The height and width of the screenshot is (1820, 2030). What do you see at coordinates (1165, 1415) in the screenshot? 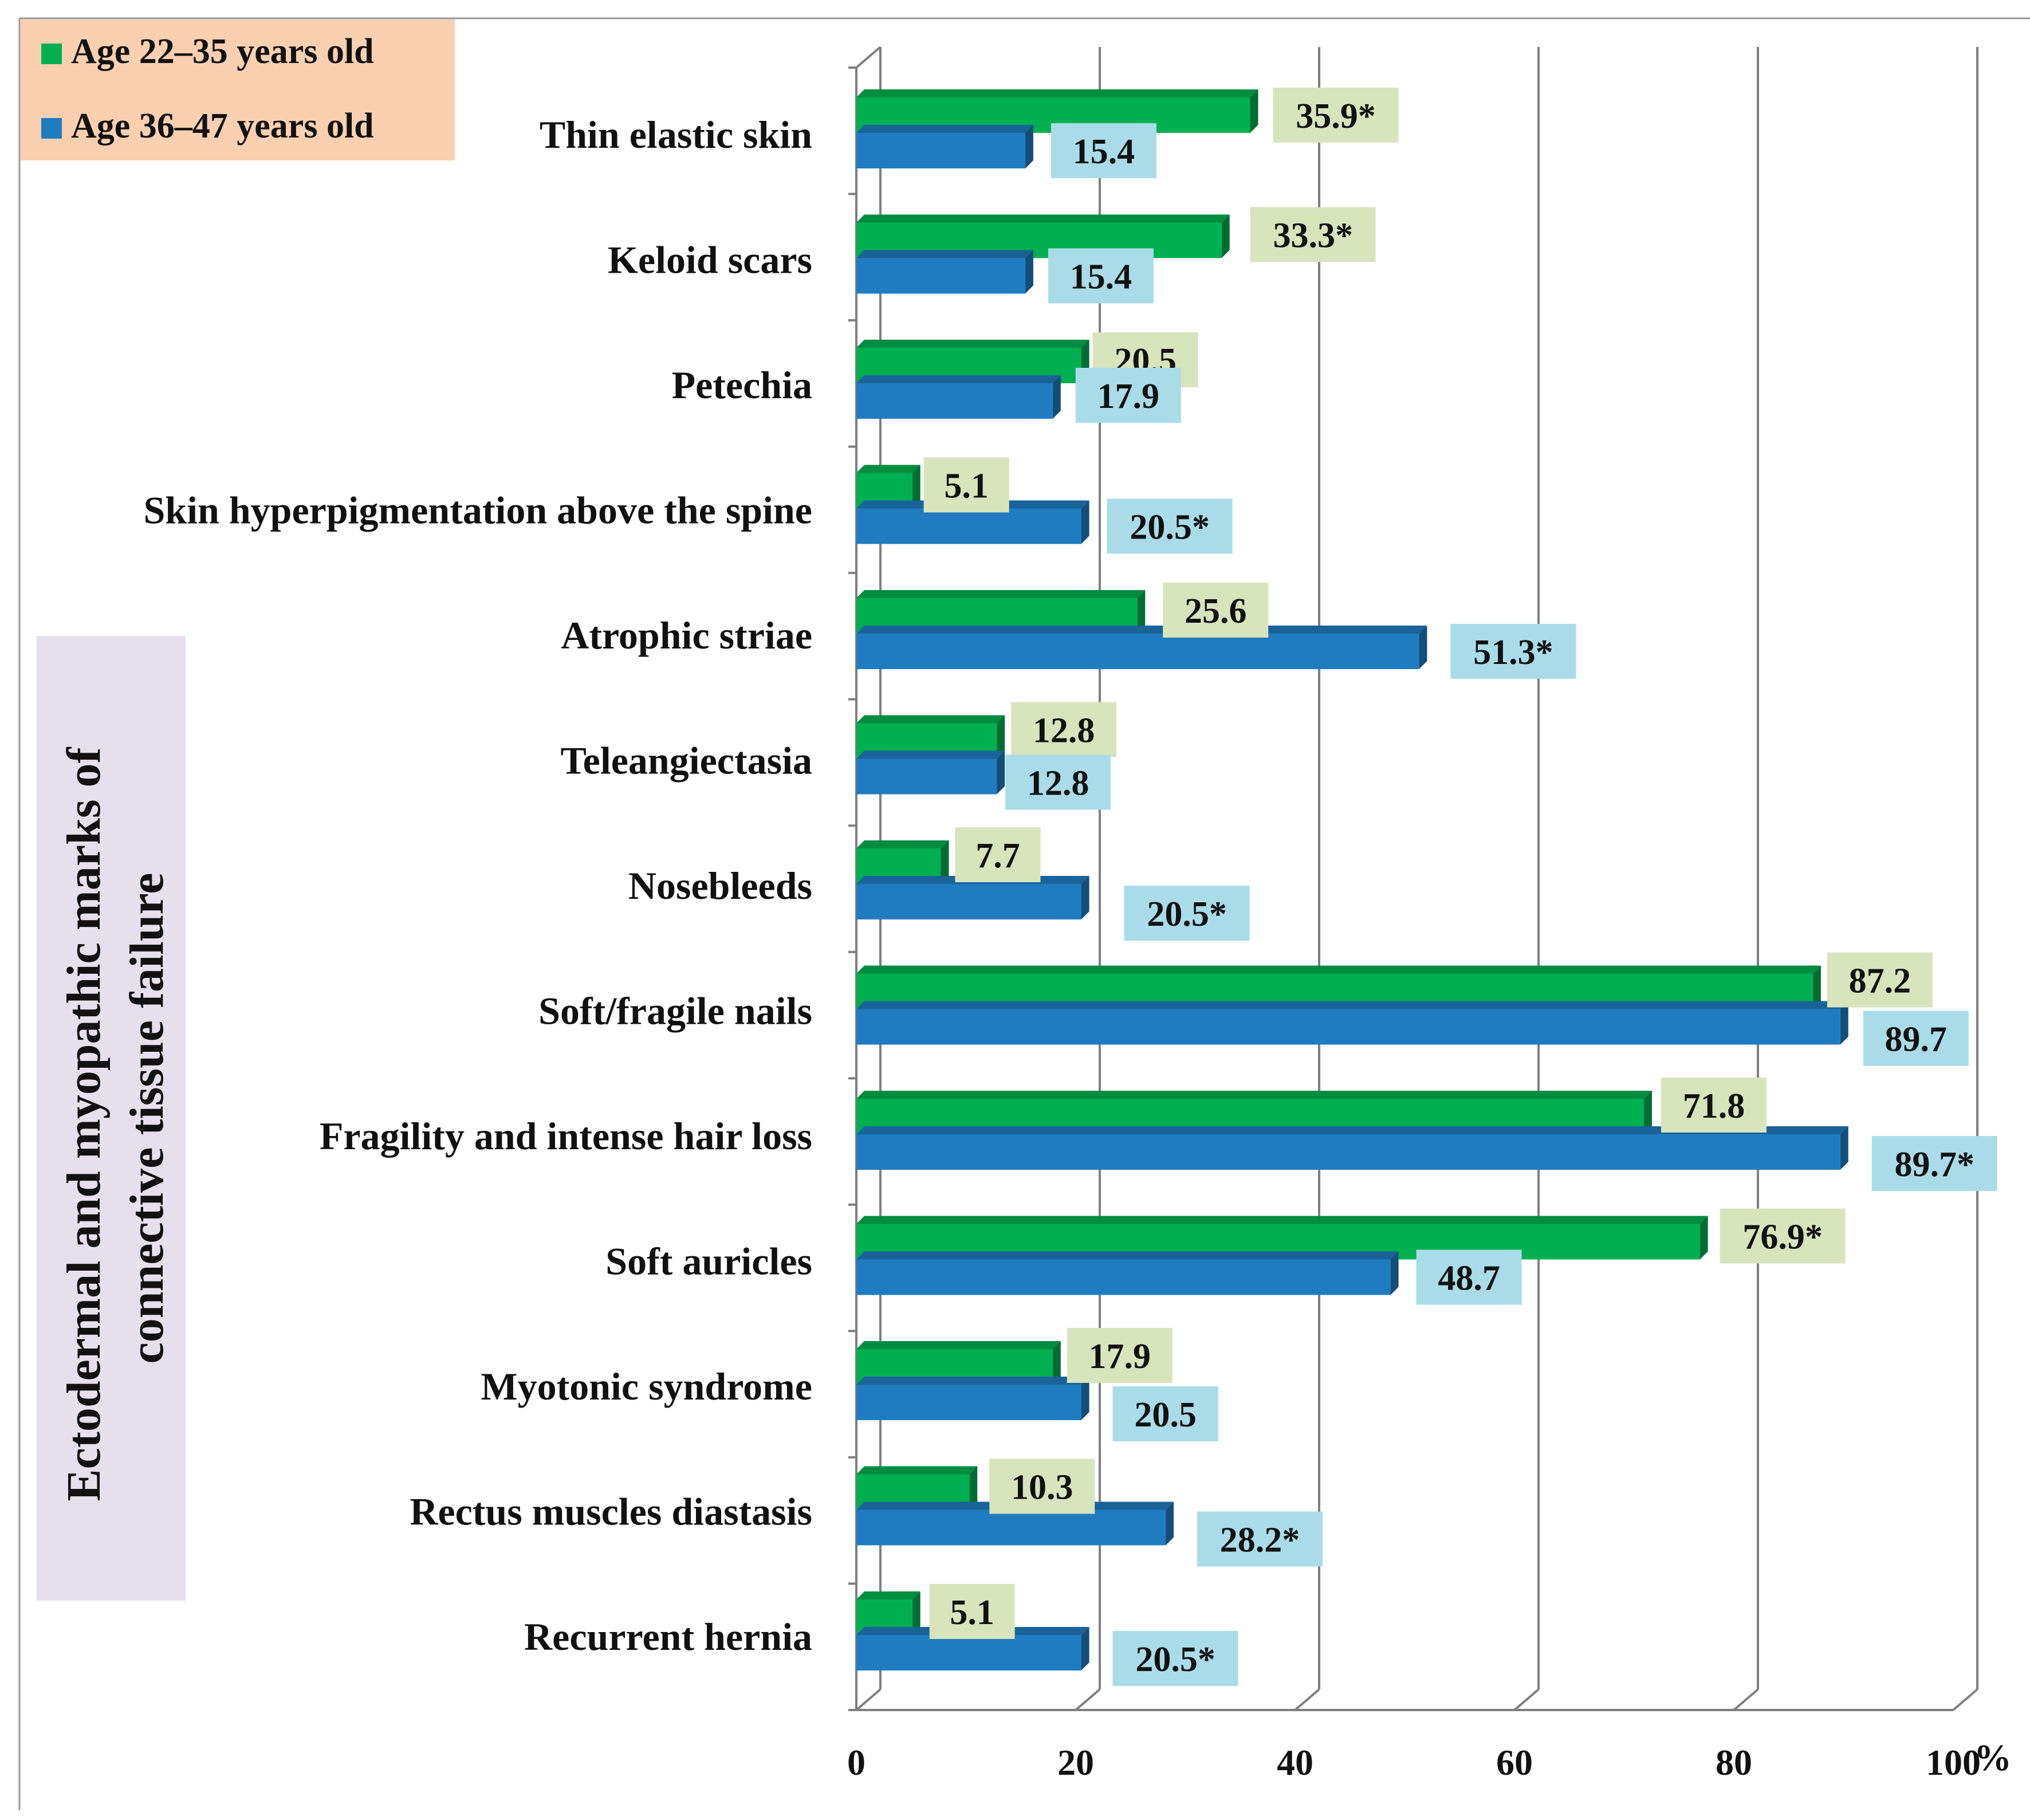
I see `data-label: 20.5` at bounding box center [1165, 1415].